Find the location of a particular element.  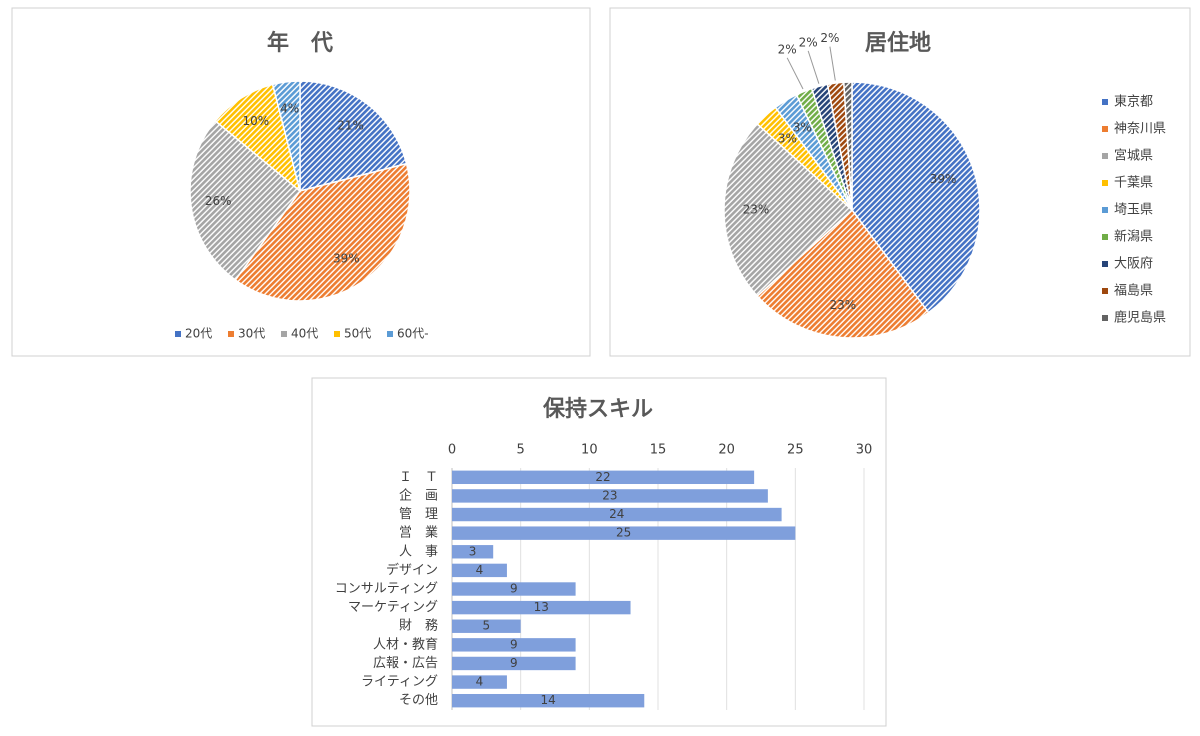

legend-label: 50代 is located at coordinates (357, 334).